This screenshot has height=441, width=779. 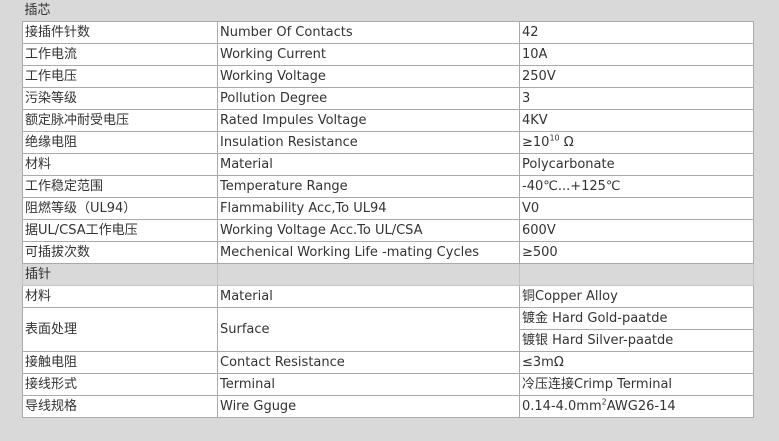 I want to click on table-row: 接插件针数 Number Of Contacts 42, so click(x=388, y=32).